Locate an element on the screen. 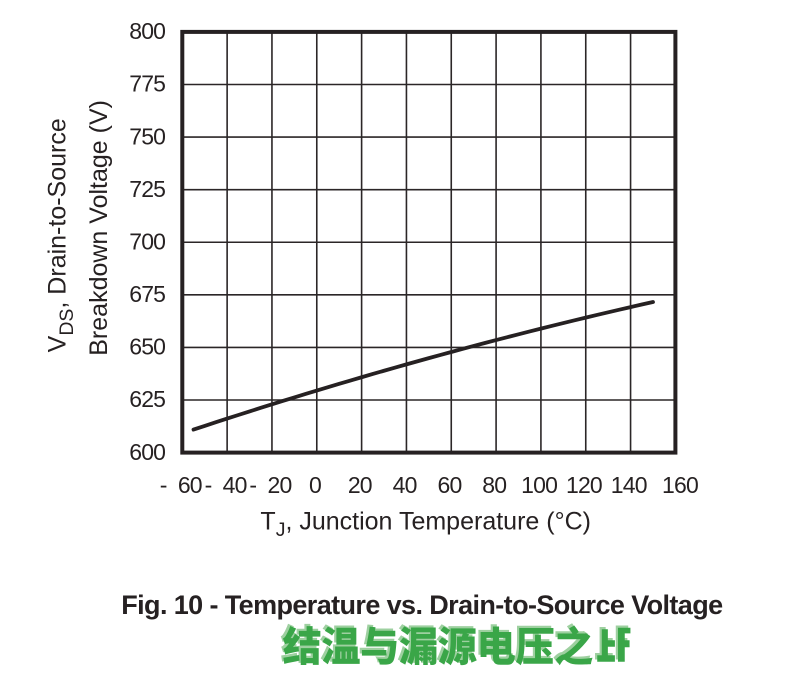 This screenshot has height=679, width=802. svg-text: 20 is located at coordinates (360, 485).